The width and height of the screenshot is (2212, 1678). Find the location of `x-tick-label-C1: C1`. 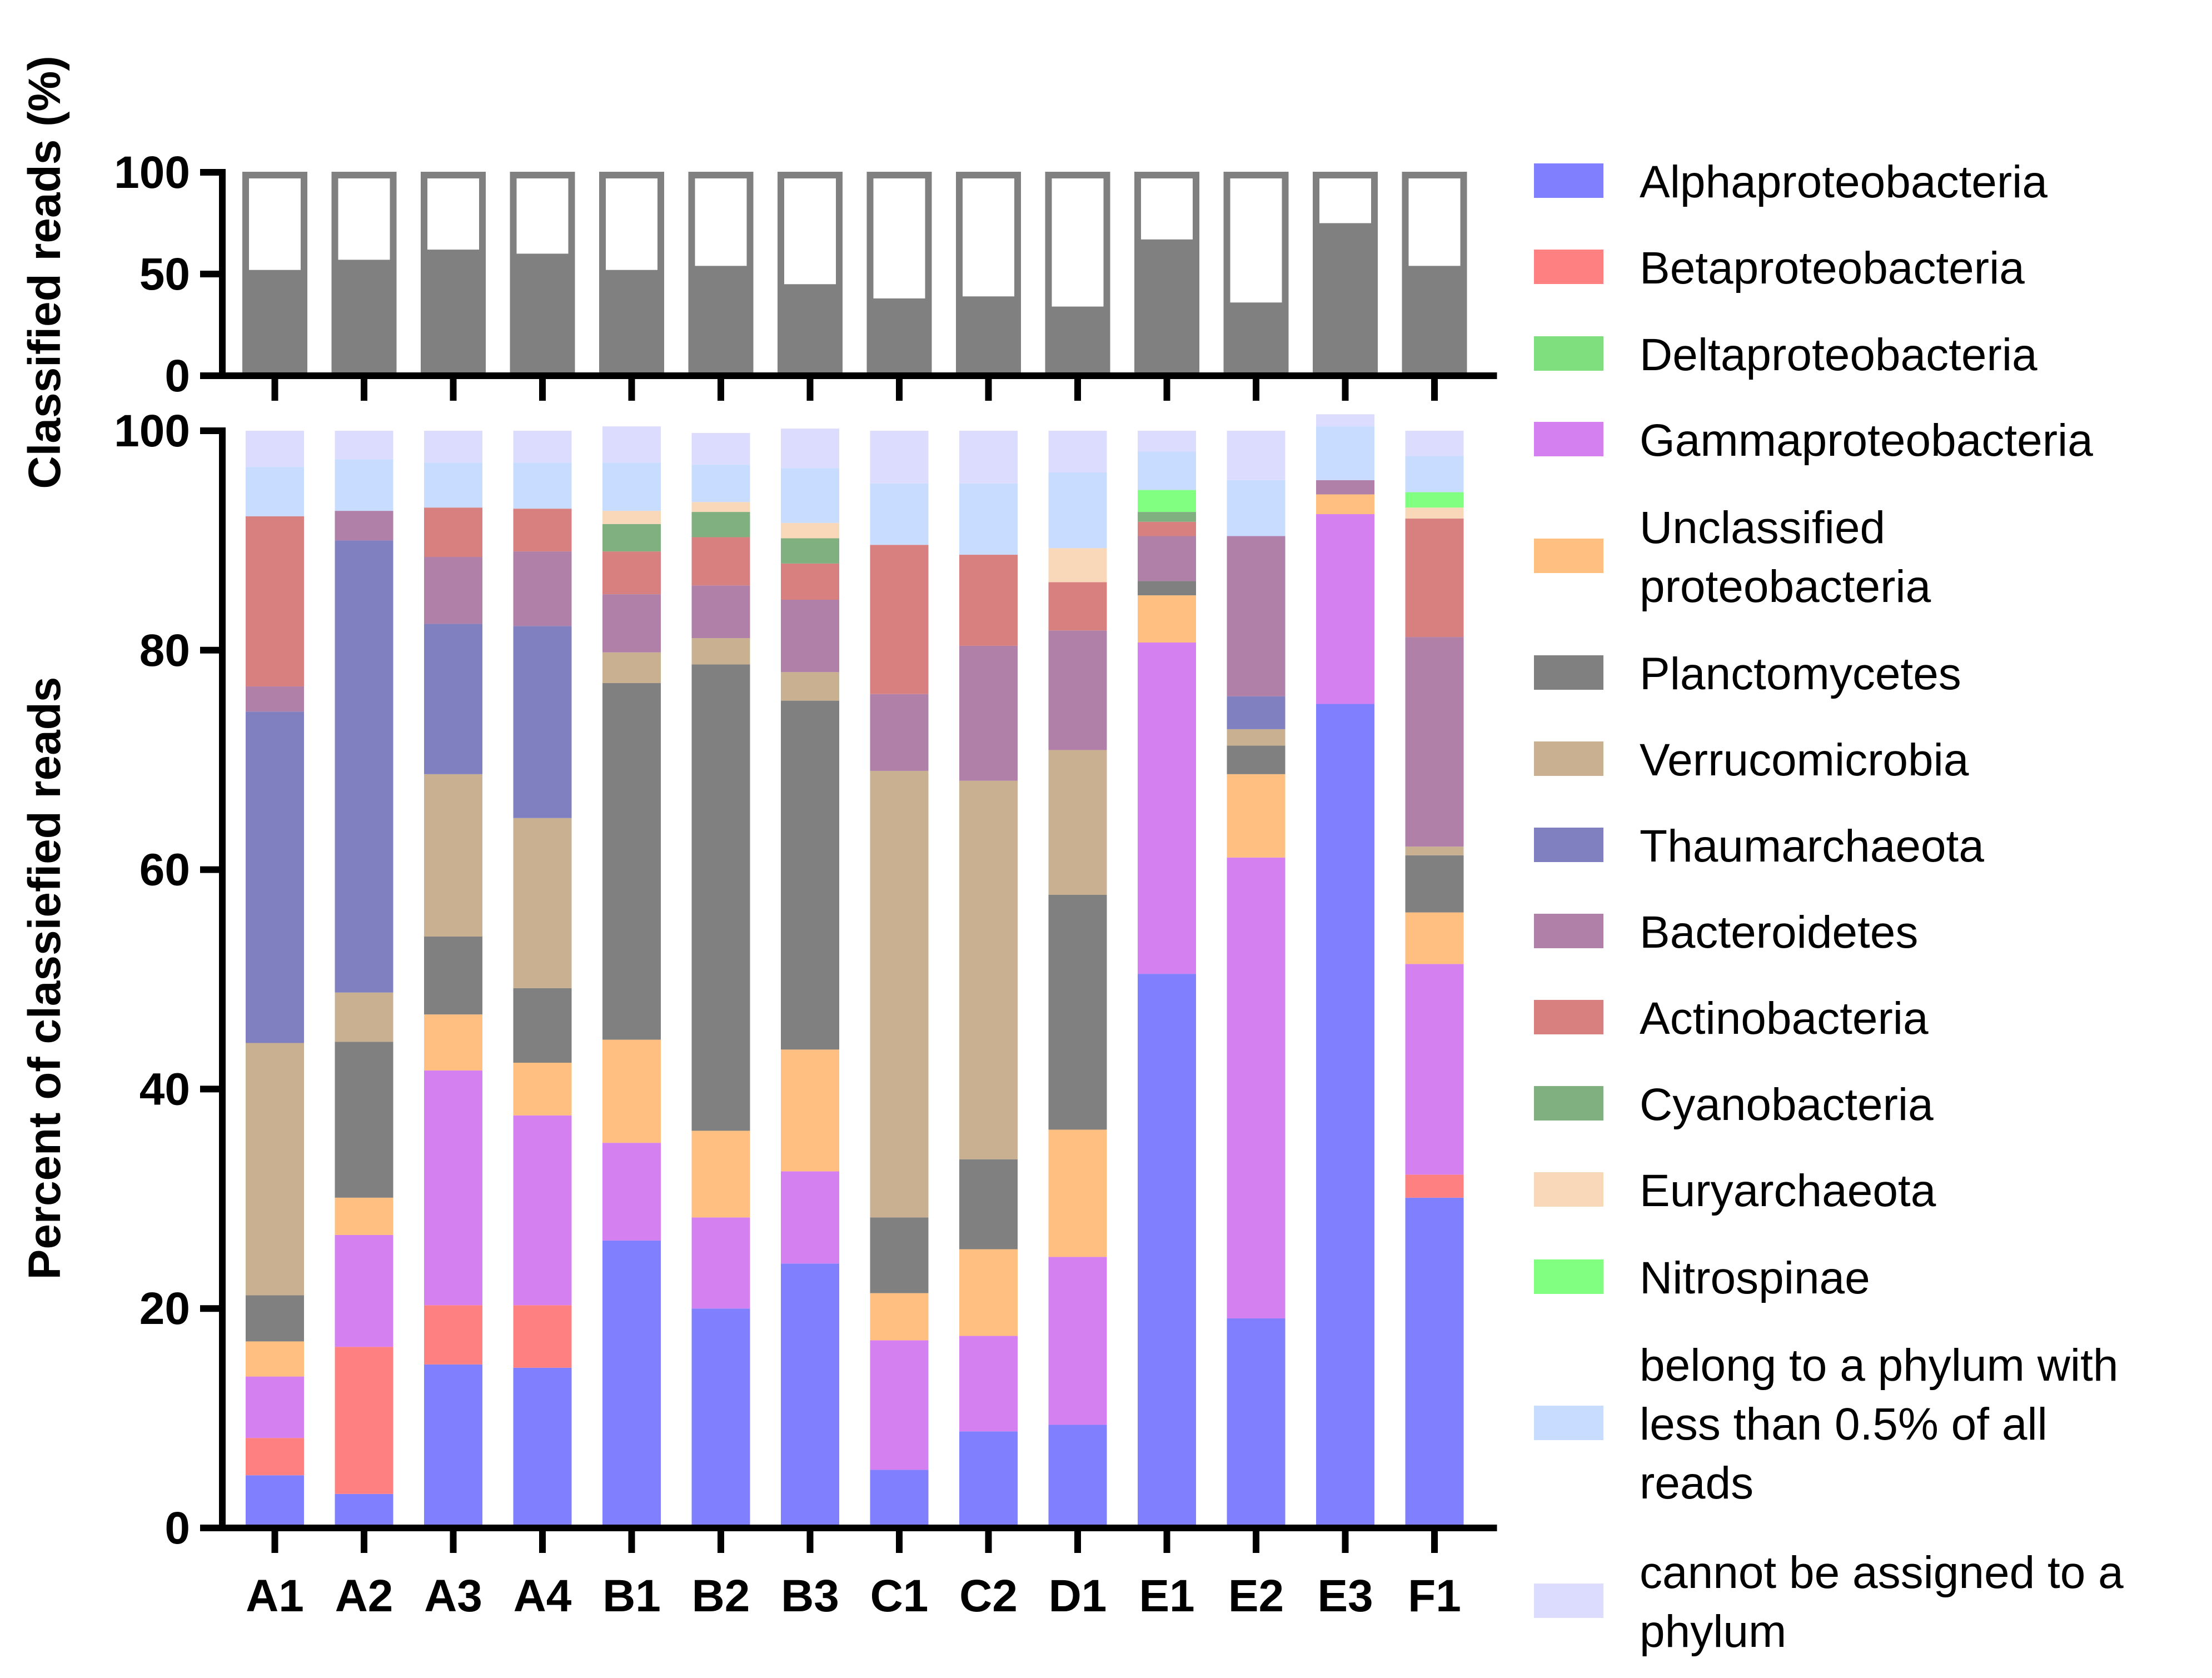

x-tick-label-C1: C1 is located at coordinates (900, 1596).